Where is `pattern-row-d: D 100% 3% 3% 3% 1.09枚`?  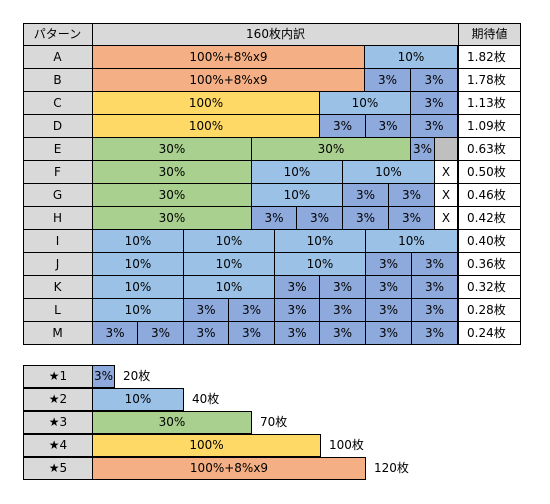 pattern-row-d: D 100% 3% 3% 3% 1.09枚 is located at coordinates (272, 126).